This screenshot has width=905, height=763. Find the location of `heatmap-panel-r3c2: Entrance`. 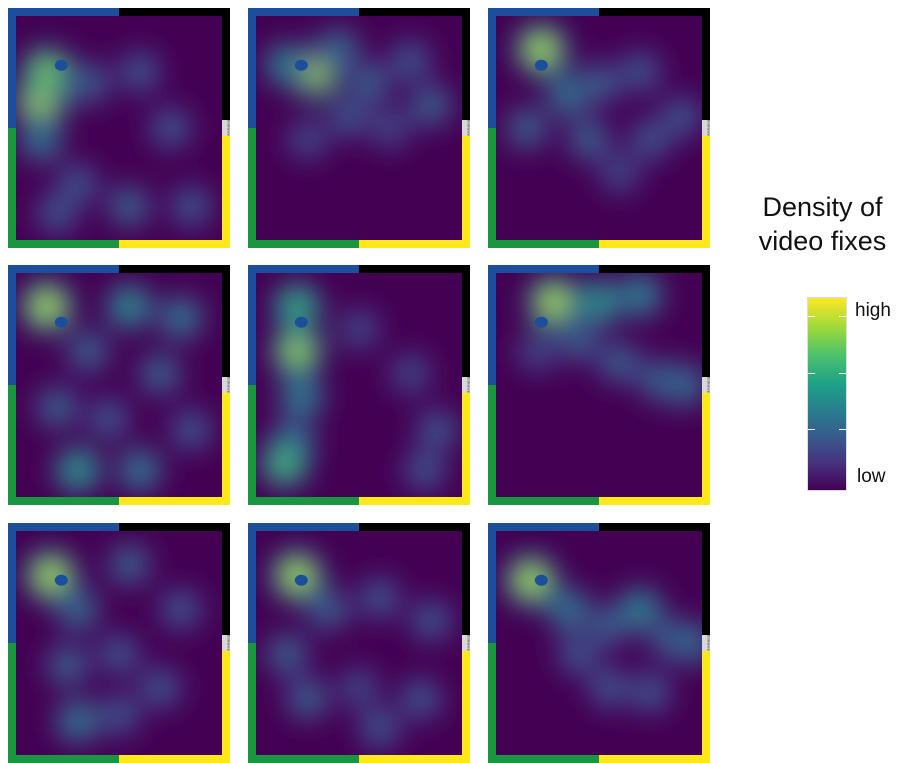

heatmap-panel-r3c2: Entrance is located at coordinates (359, 643).